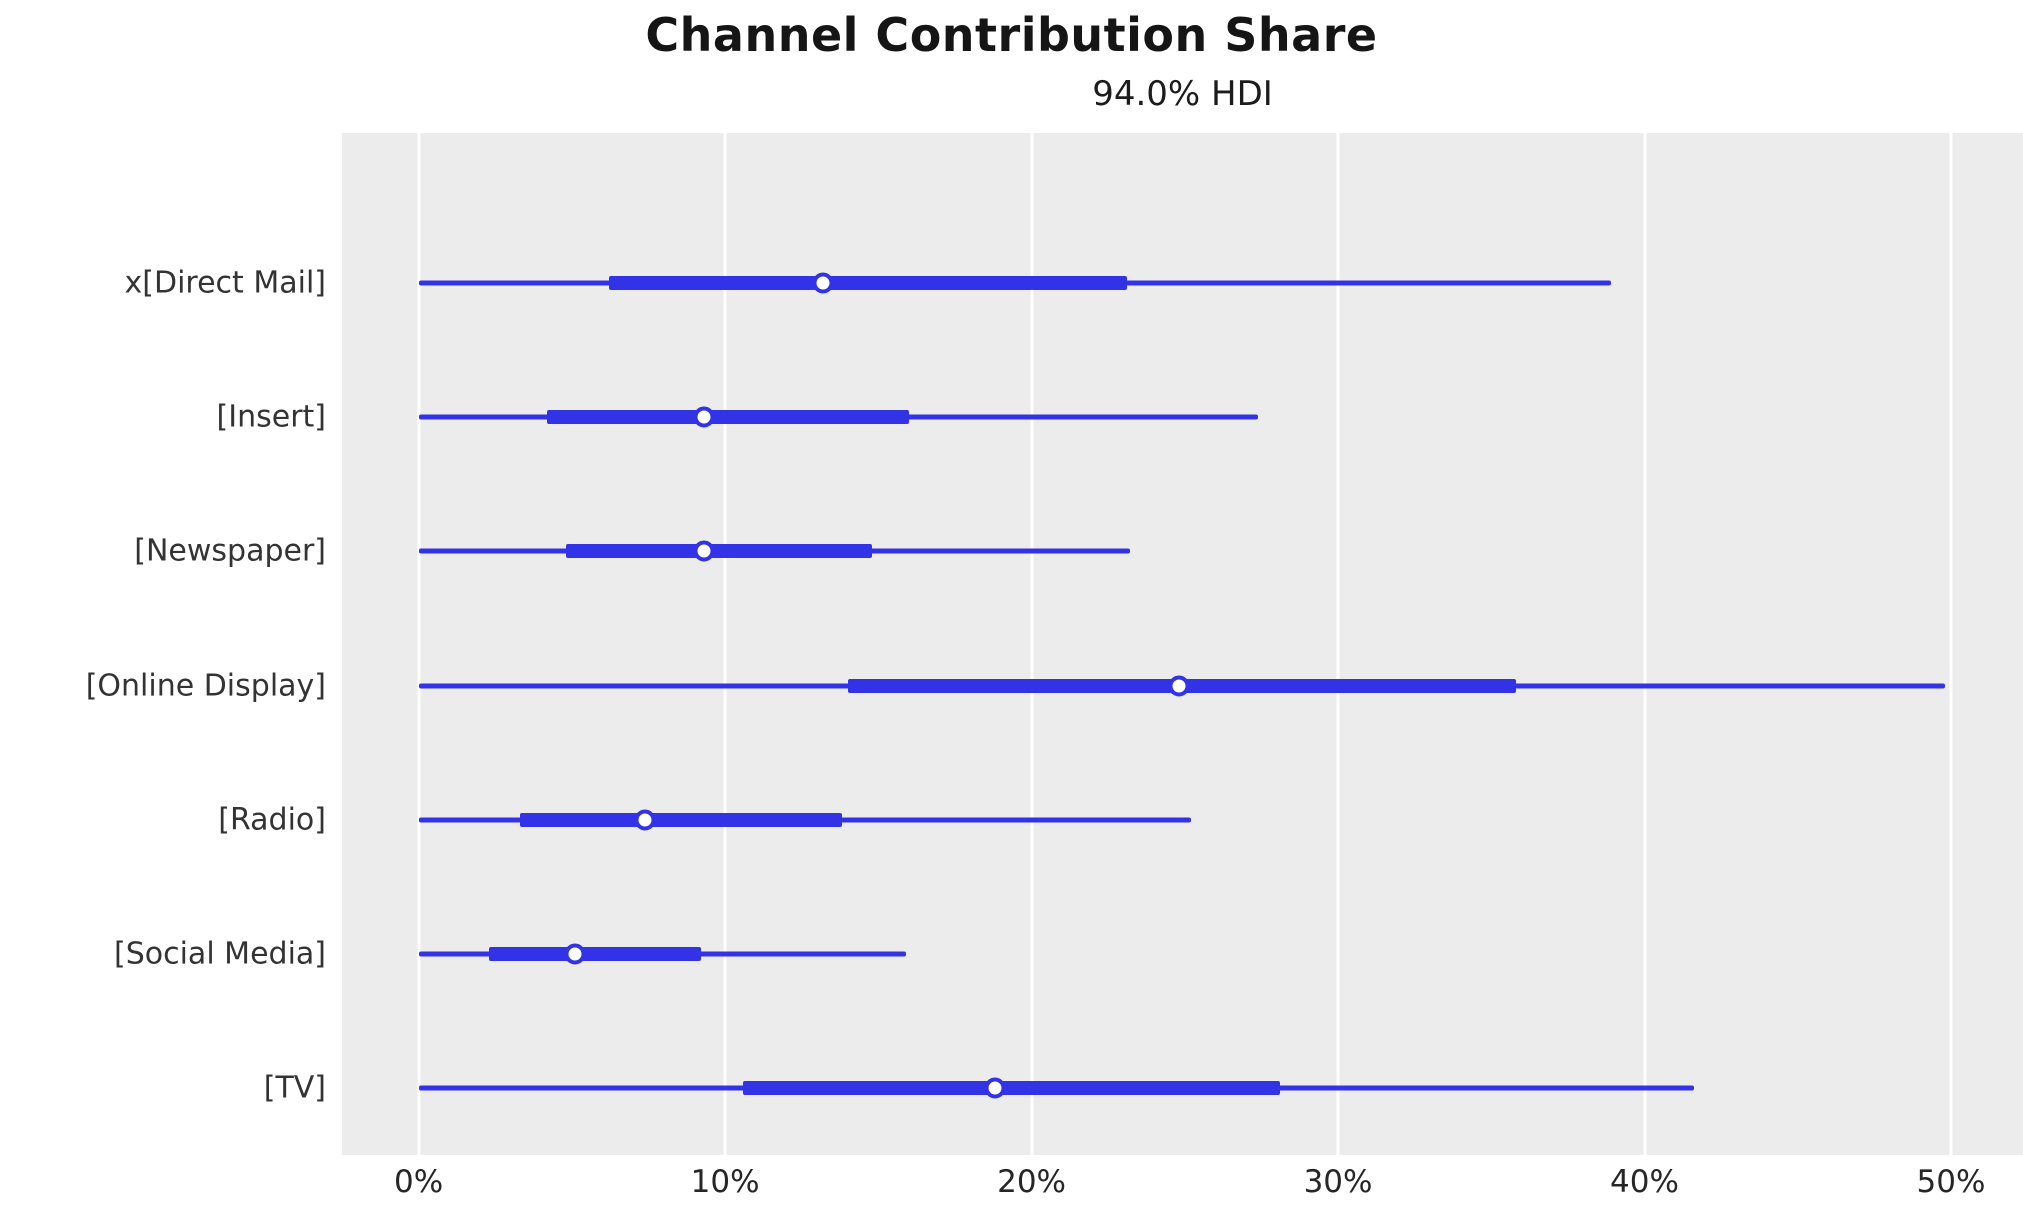 The height and width of the screenshot is (1223, 2023). Describe the element at coordinates (1182, 94) in the screenshot. I see `chart-subtitle-hdi: 94.0% HDI` at that location.